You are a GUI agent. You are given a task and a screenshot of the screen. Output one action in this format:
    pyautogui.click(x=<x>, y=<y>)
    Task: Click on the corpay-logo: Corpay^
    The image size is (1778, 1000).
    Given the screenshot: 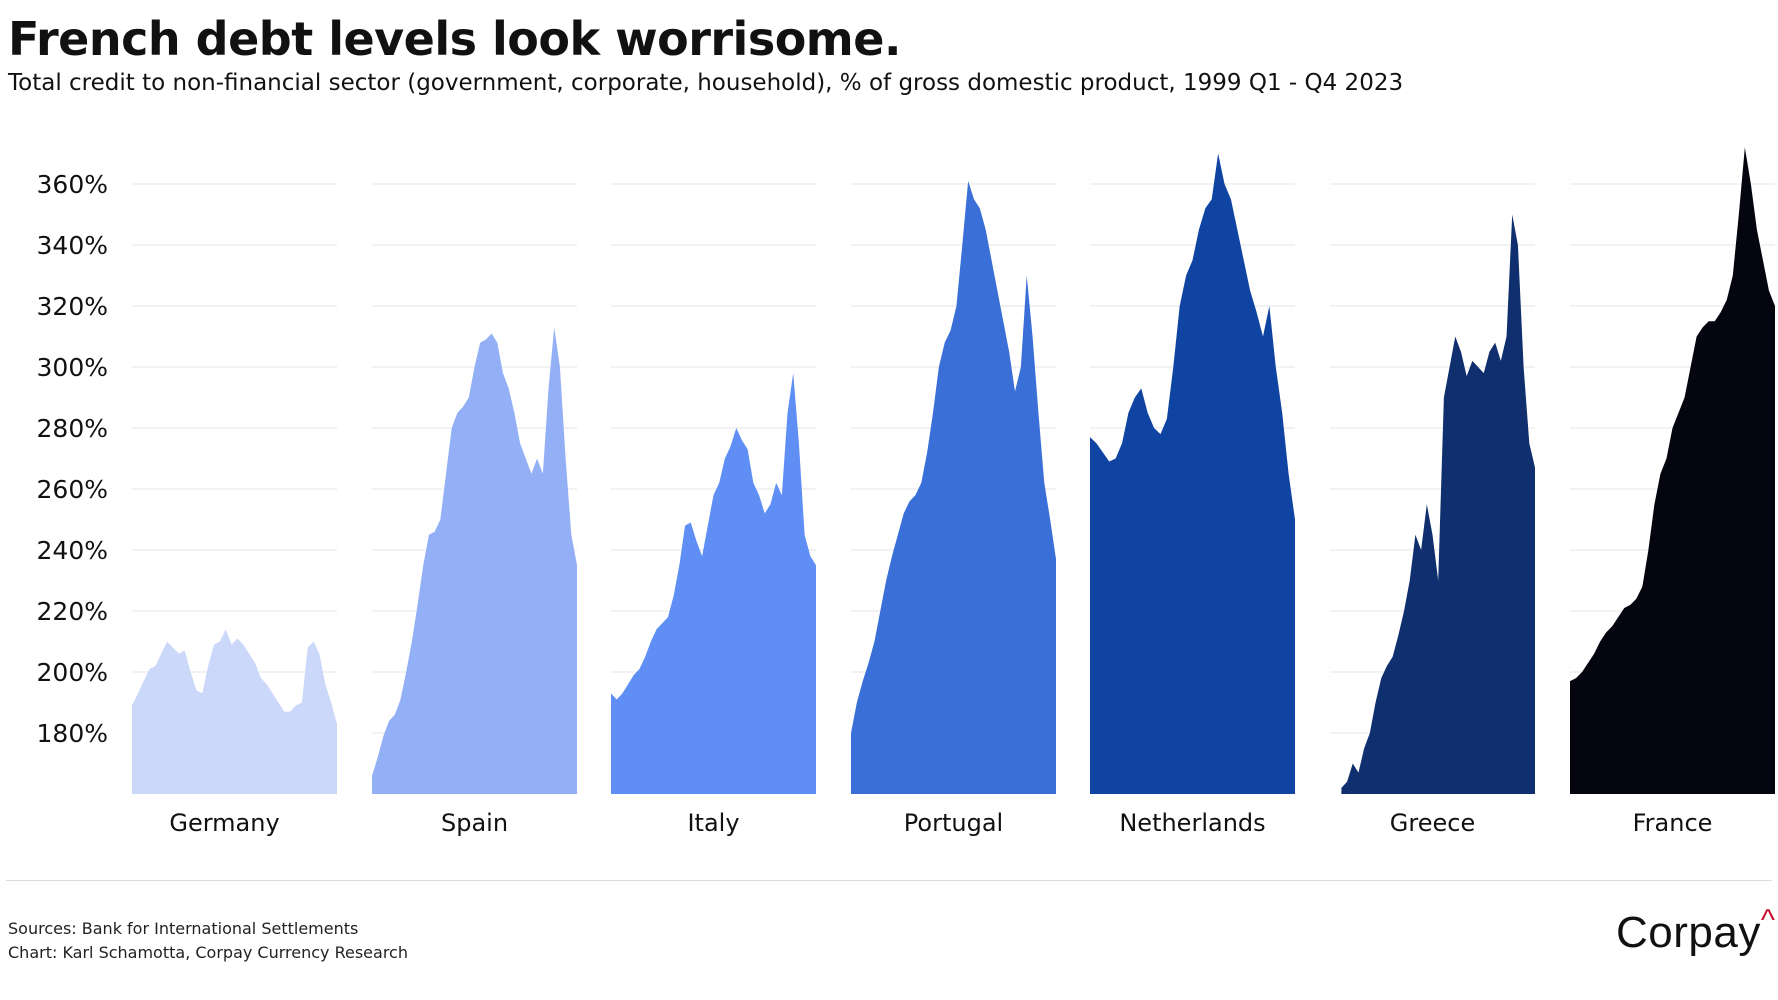 What is the action you would take?
    pyautogui.click(x=1695, y=931)
    